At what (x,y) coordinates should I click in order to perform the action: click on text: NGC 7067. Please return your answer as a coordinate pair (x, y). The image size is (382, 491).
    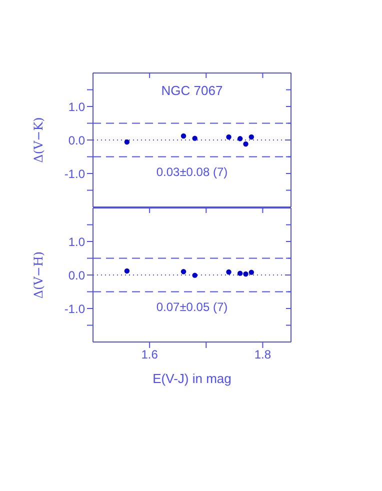
    Looking at the image, I should click on (192, 90).